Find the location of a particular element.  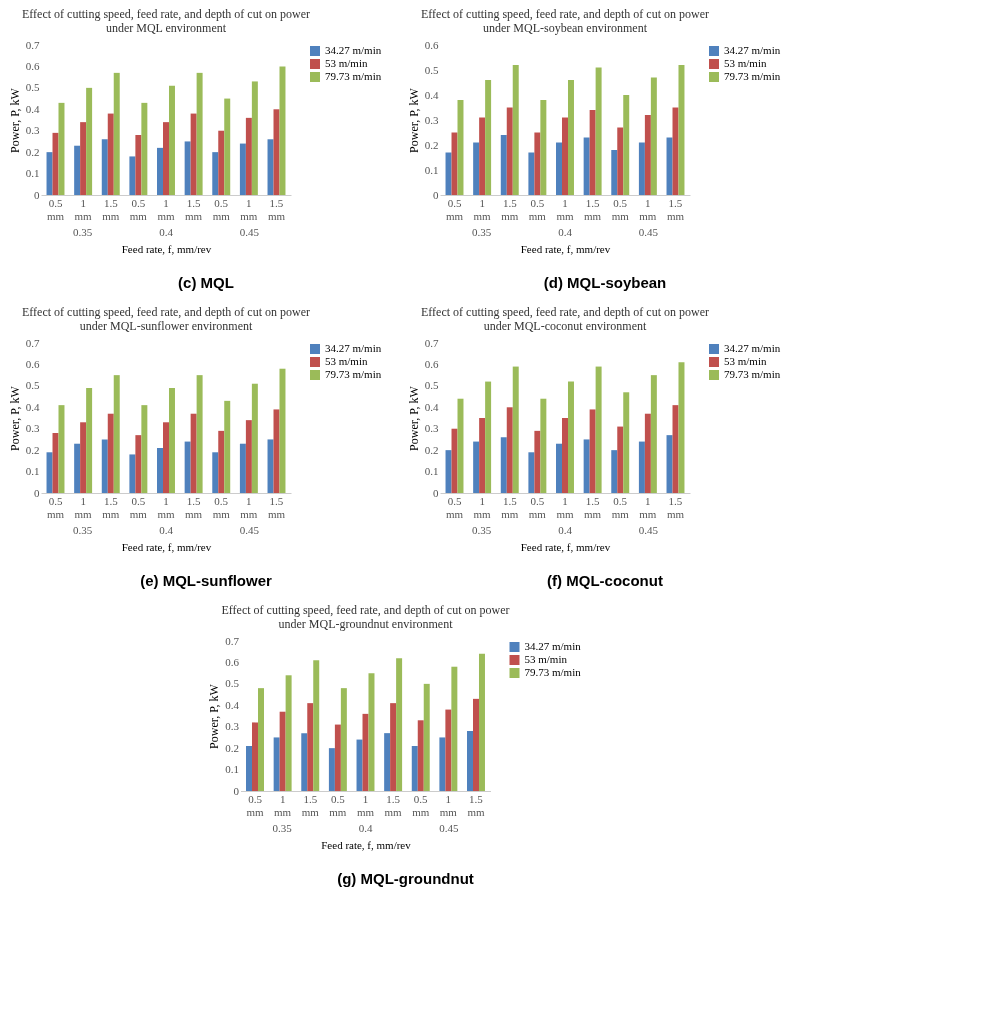

text: (d) MQL-soybean is located at coordinates (605, 282).